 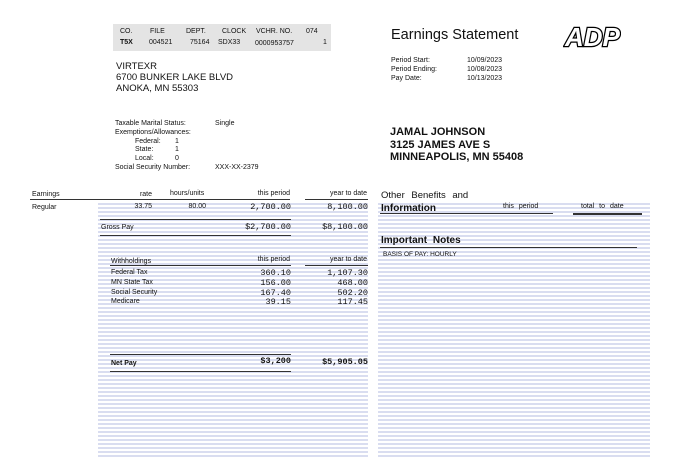 I want to click on withholdings-header: Withholdings, so click(x=131, y=261).